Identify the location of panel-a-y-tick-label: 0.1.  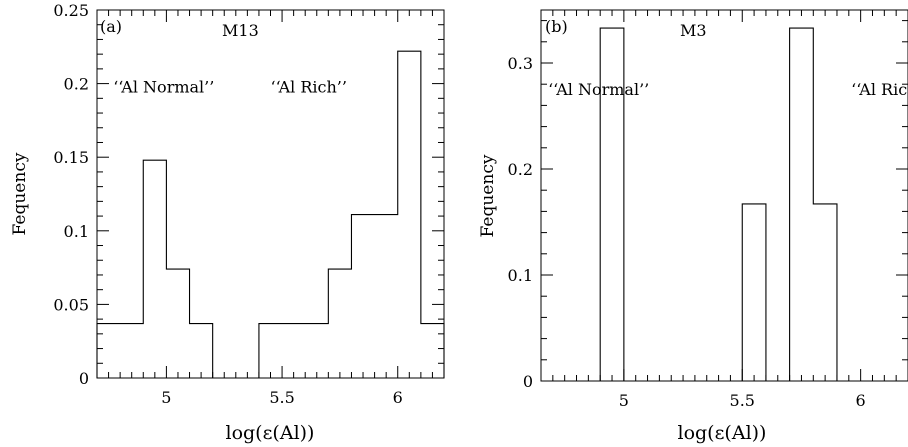
(76, 231).